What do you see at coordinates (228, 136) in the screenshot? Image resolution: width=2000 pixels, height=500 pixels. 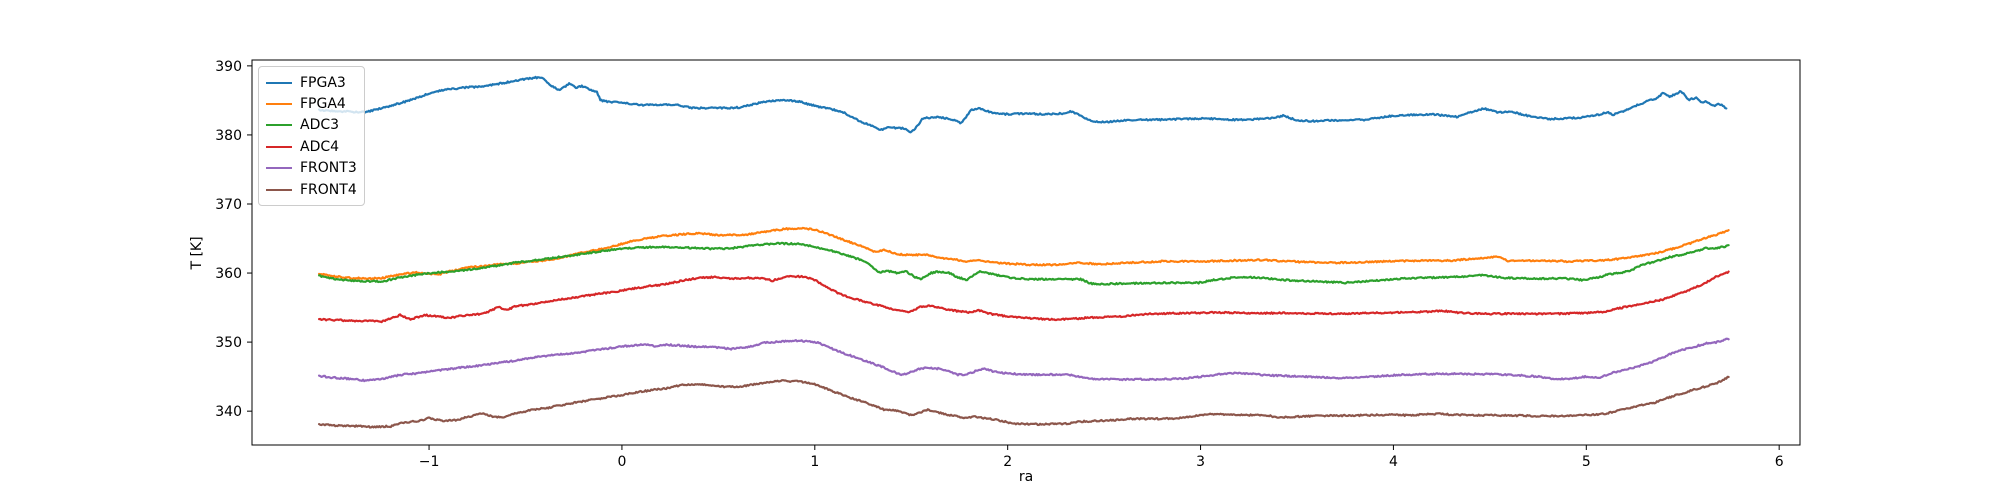 I see `y-tick-label-380: 380` at bounding box center [228, 136].